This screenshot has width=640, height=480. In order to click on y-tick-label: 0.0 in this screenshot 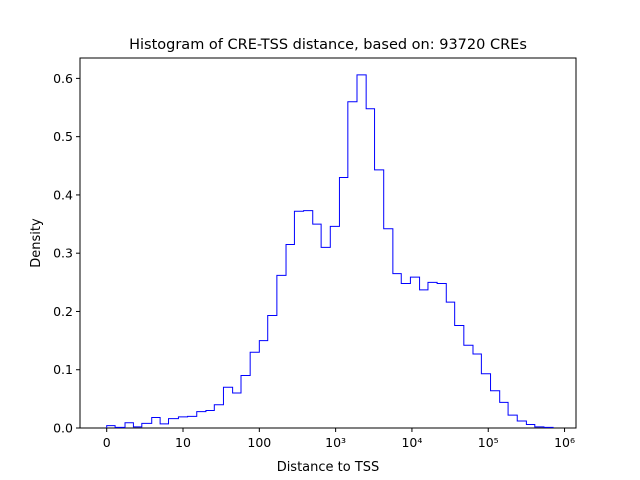, I will do `click(63, 428)`.